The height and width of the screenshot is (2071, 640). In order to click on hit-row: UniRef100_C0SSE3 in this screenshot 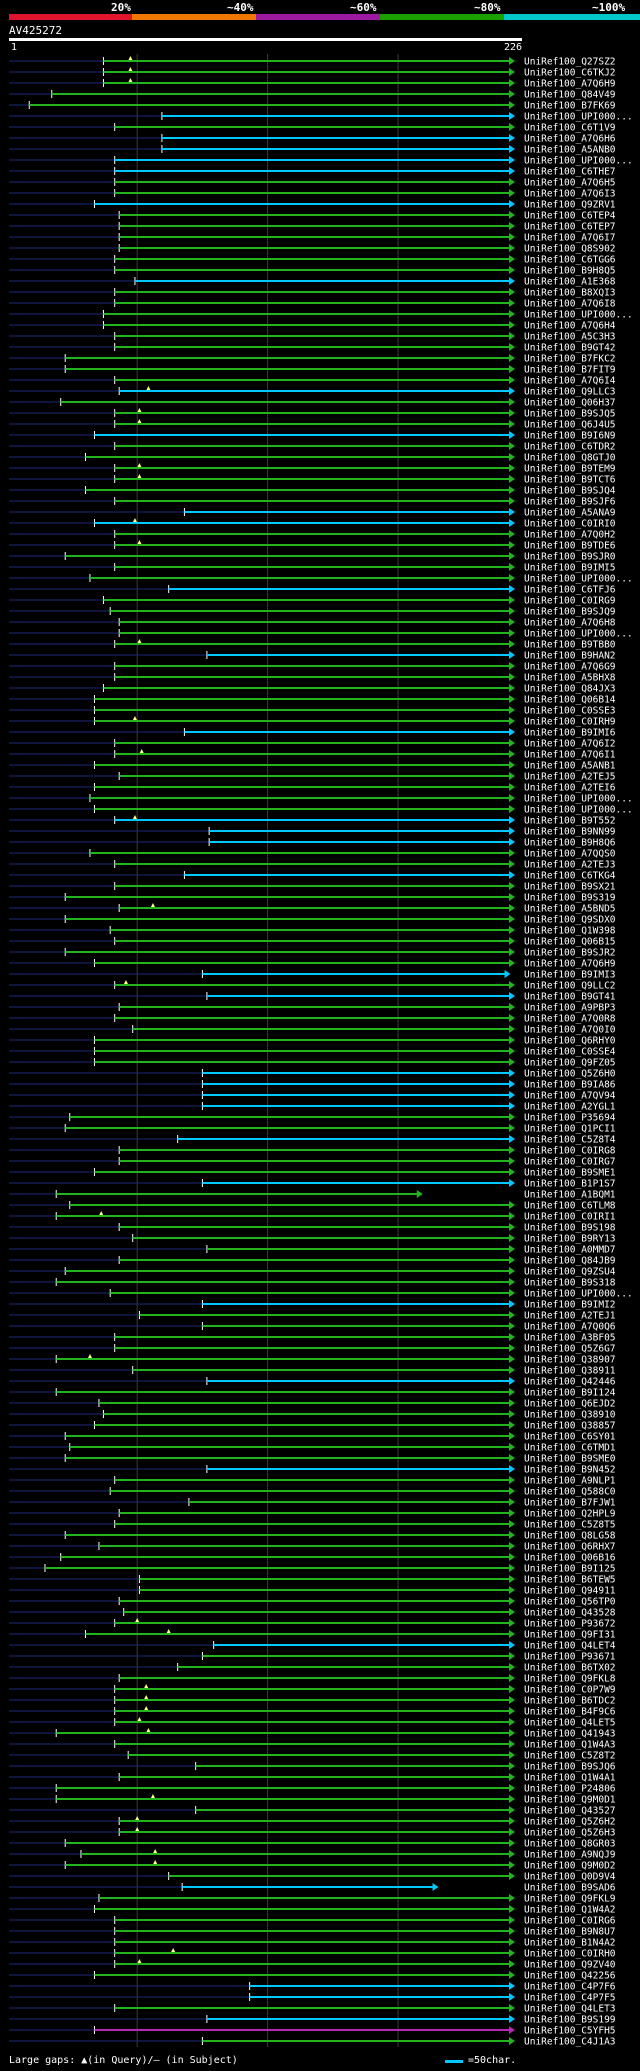, I will do `click(312, 711)`.